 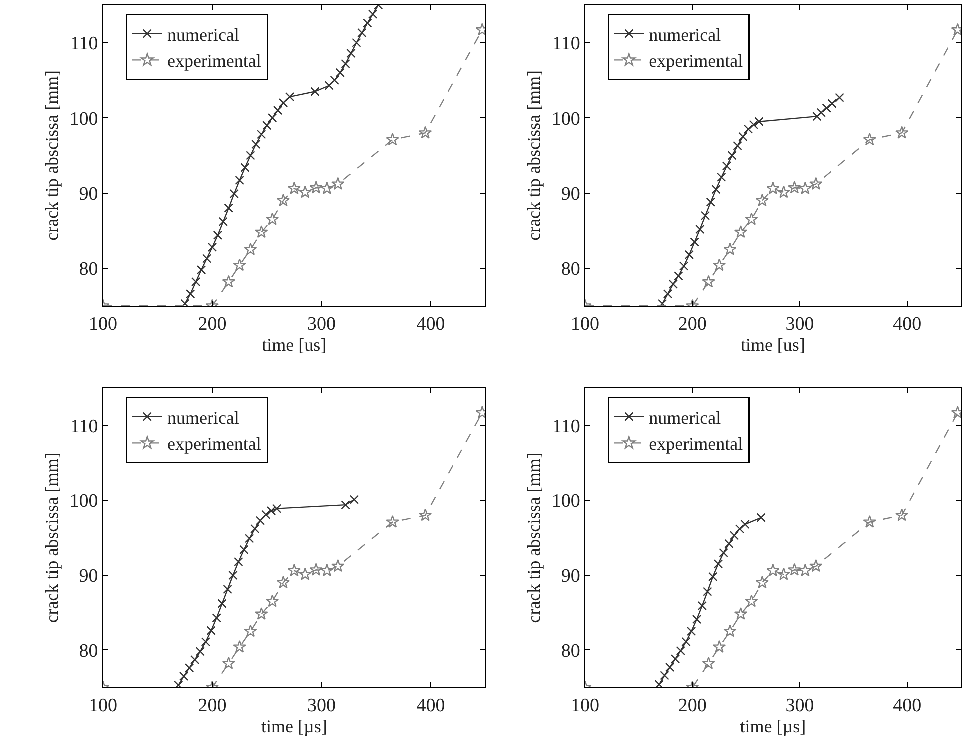 I want to click on x-tick-label: 300, so click(x=321, y=706).